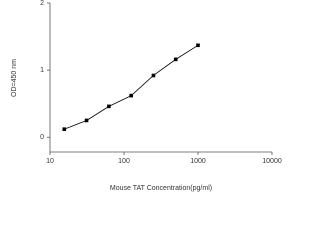  What do you see at coordinates (14, 78) in the screenshot?
I see `y-axis-label: OD=450 nm` at bounding box center [14, 78].